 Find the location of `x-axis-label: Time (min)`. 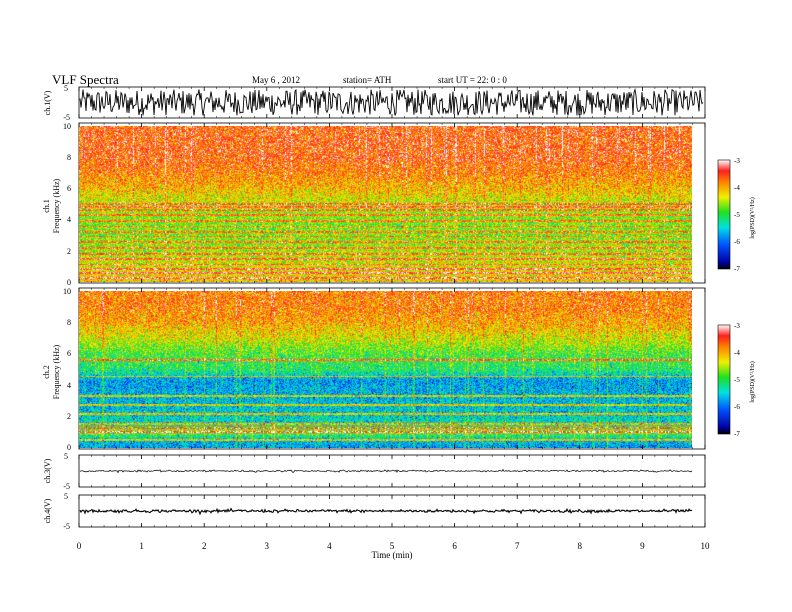

x-axis-label: Time (min) is located at coordinates (392, 555).